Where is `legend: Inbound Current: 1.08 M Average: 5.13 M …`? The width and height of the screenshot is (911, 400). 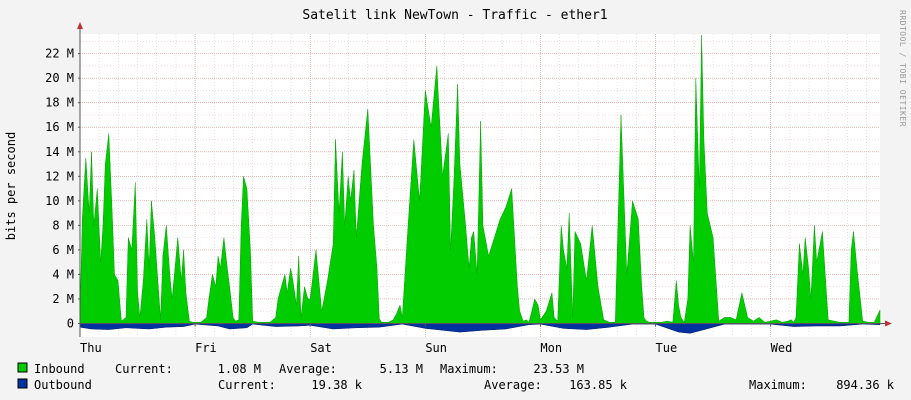 legend: Inbound Current: 1.08 M Average: 5.13 M … is located at coordinates (456, 377).